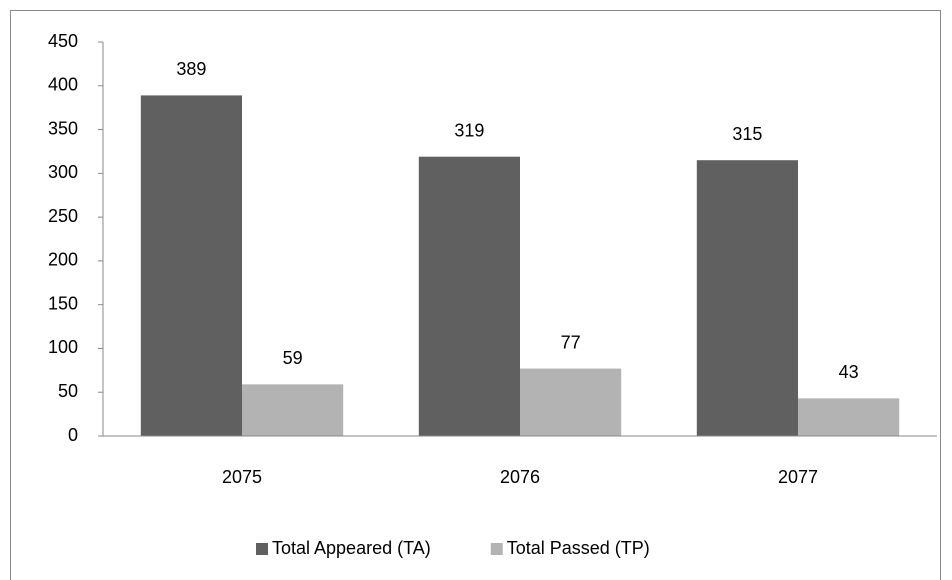 Image resolution: width=952 pixels, height=580 pixels. I want to click on legend-label: Total Passed (TP), so click(578, 548).